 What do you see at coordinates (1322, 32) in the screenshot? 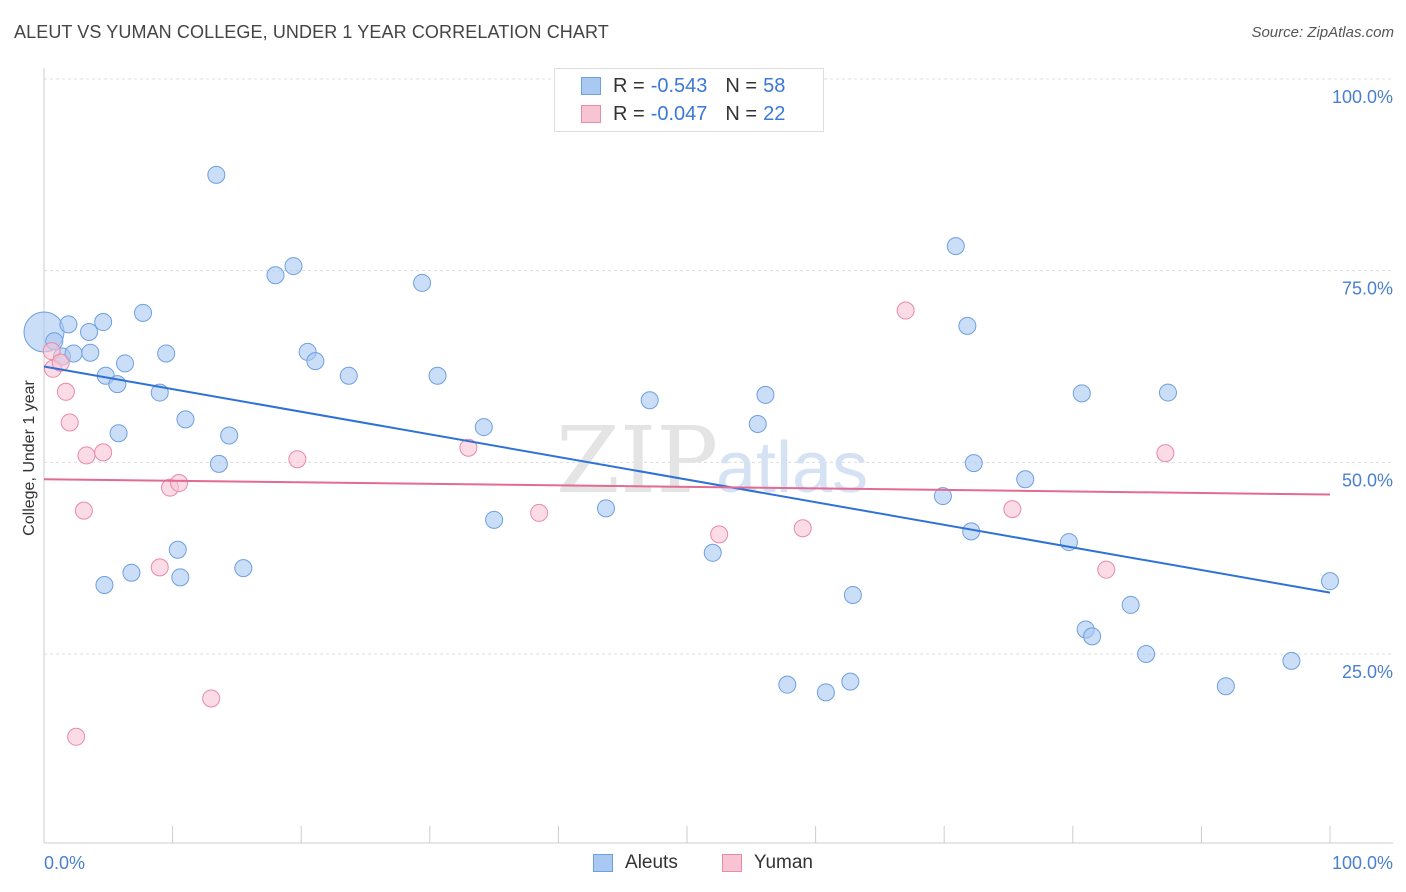
I see `source-label: Source: ZipAtlas.com` at bounding box center [1322, 32].